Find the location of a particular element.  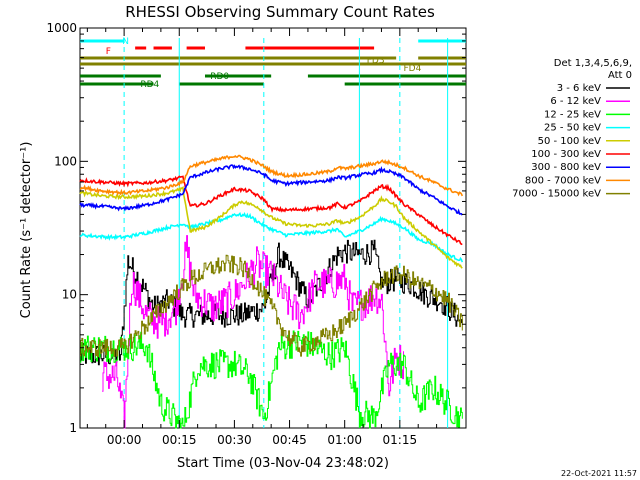

x-tick-label-2: 00:30 is located at coordinates (234, 440).